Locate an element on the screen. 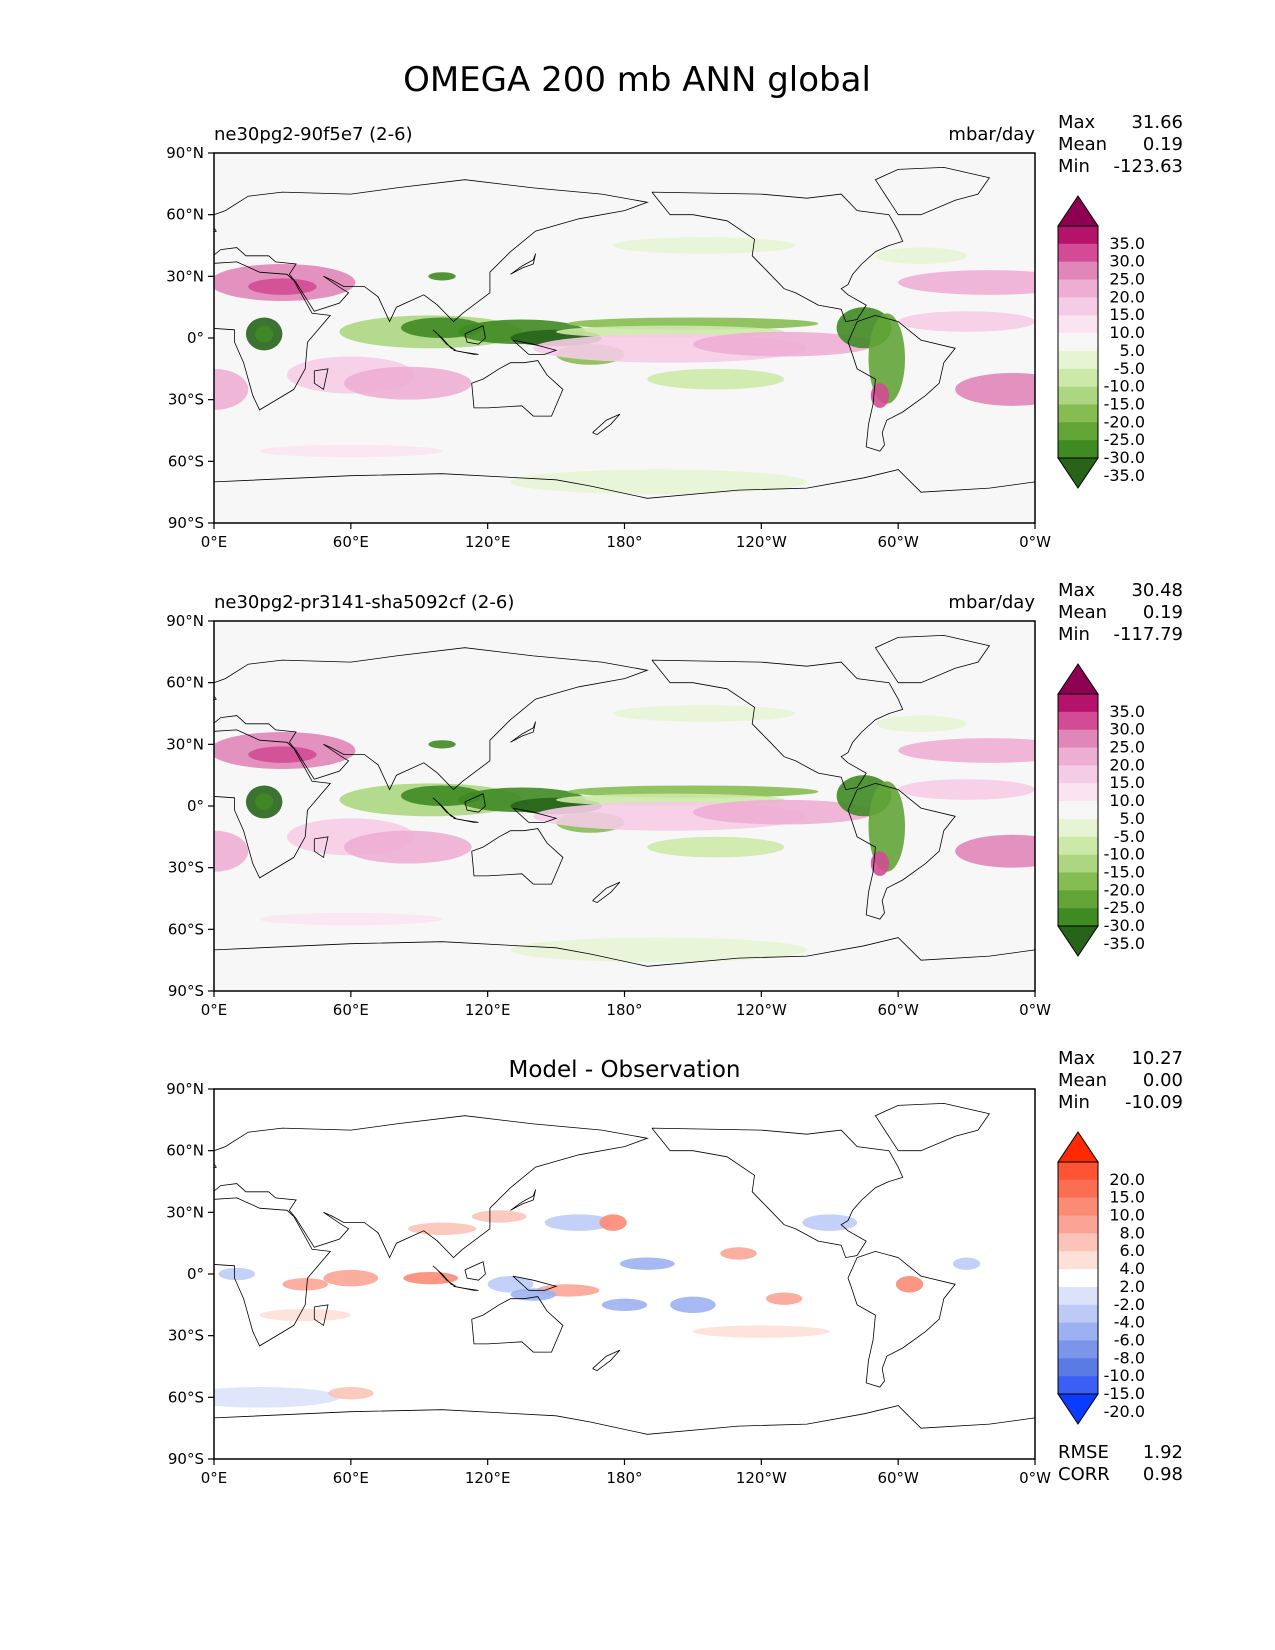  colorbar-tick-label: 8.0 is located at coordinates (1132, 1232).